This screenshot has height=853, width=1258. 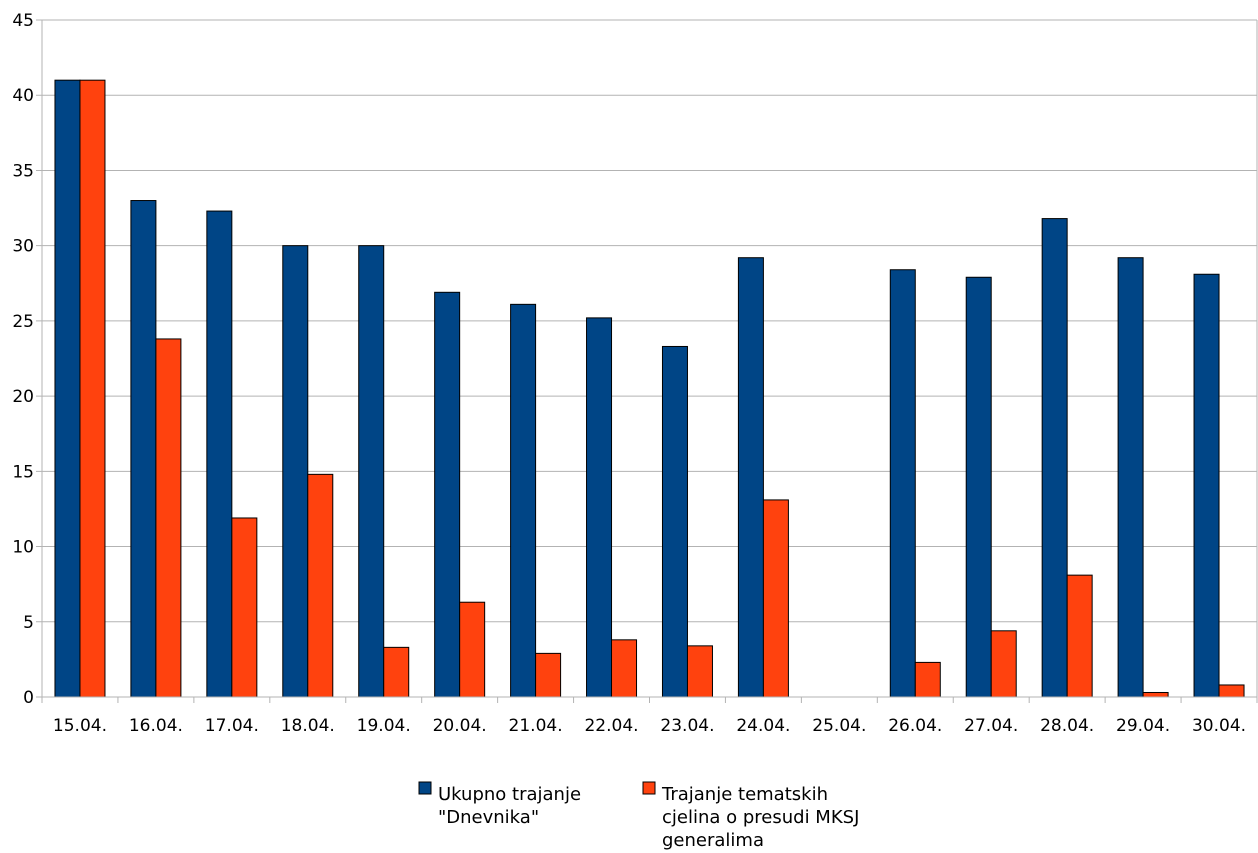 I want to click on x-tick-label: 28.04., so click(x=1067, y=726).